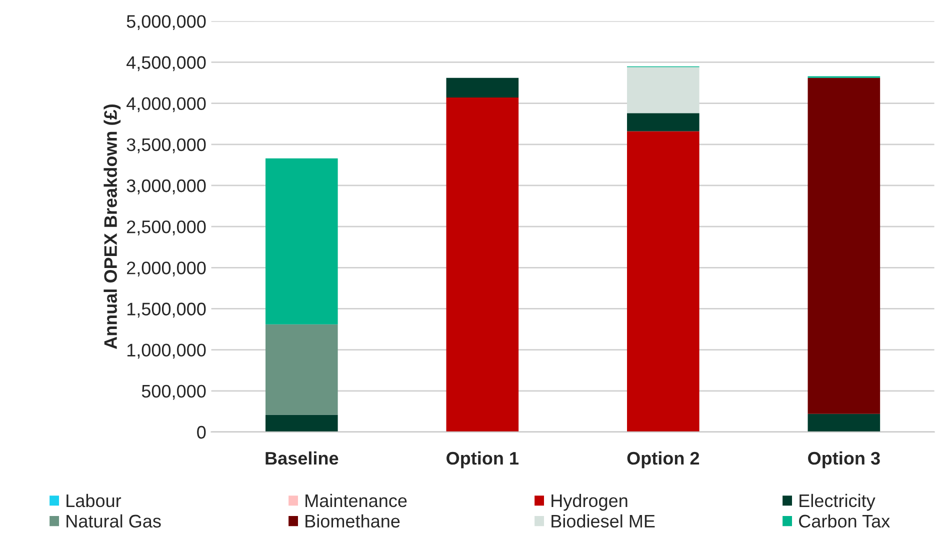 This screenshot has width=939, height=542. I want to click on y-tick-label: 1,500,000, so click(166, 310).